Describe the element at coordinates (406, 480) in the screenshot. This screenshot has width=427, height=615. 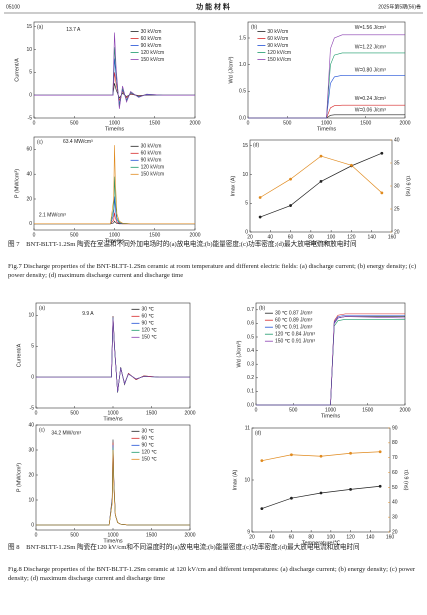
I see `y2-axis-label: τ0.9 (ns)` at that location.